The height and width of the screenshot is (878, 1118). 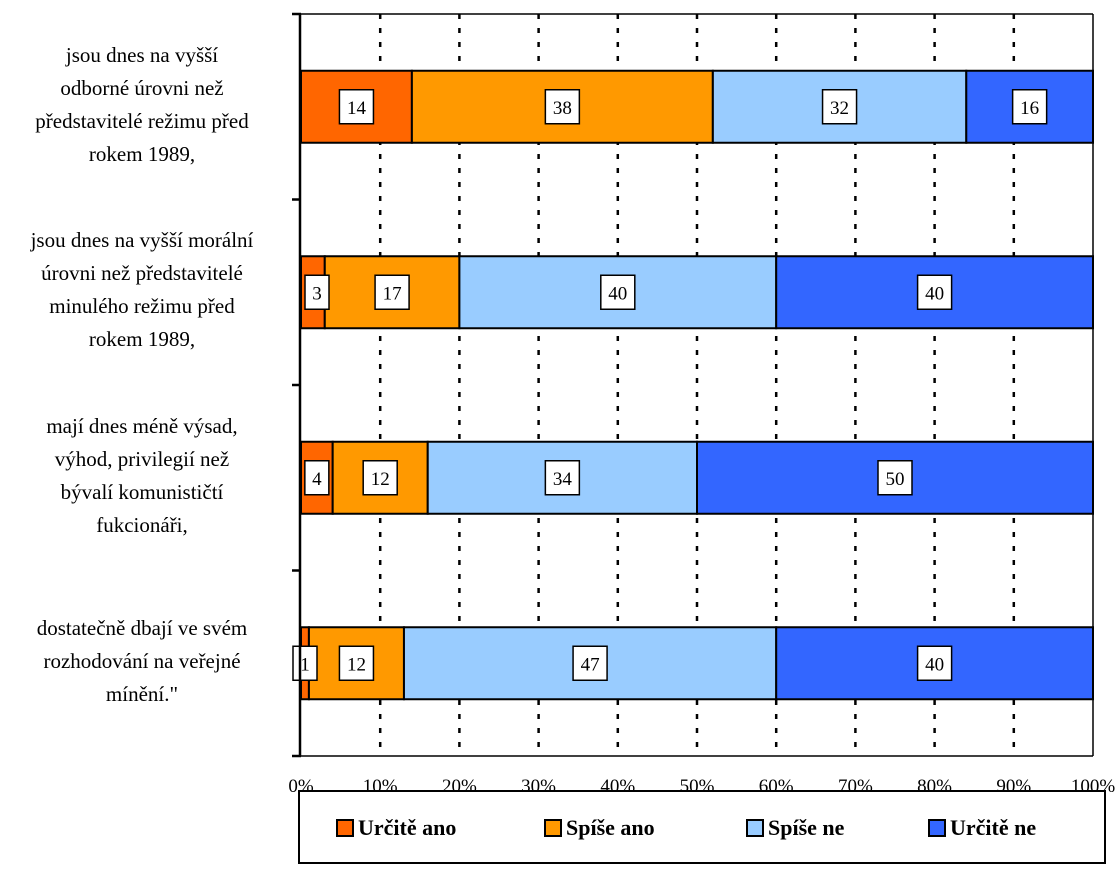 What do you see at coordinates (407, 827) in the screenshot?
I see `legend-label: Určitě ano` at bounding box center [407, 827].